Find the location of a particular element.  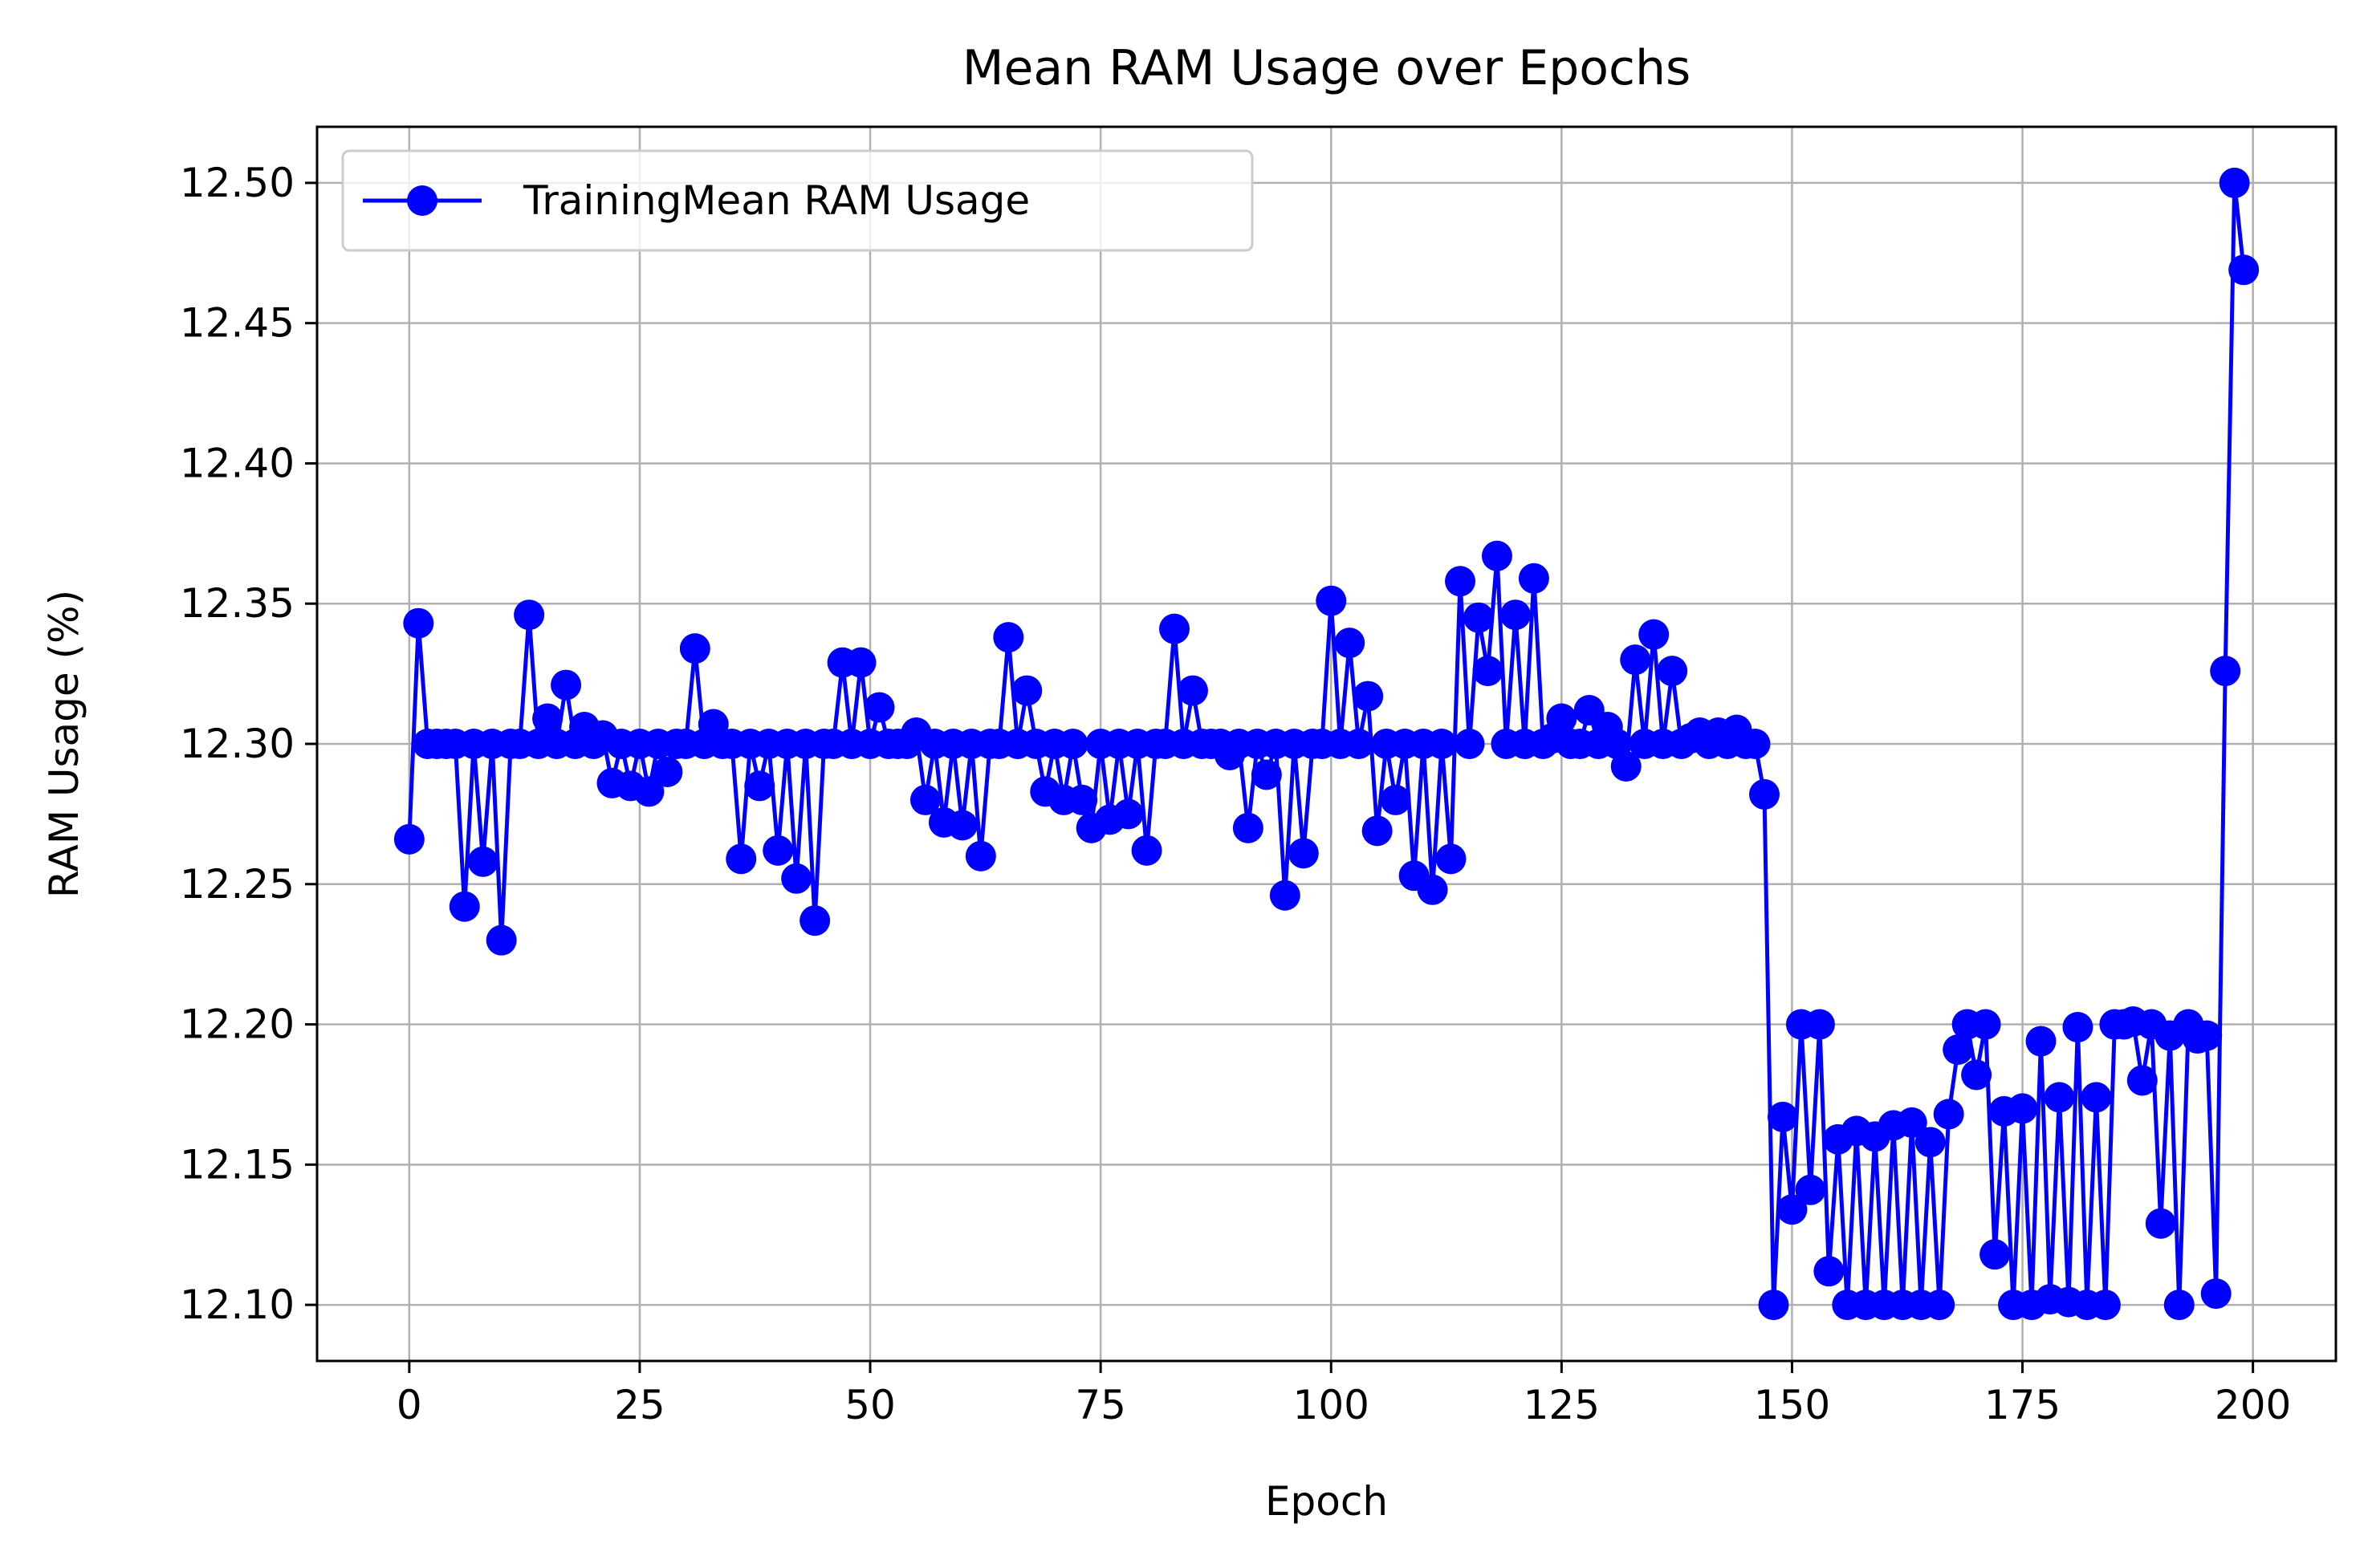

legend: TrainingMean RAM Usage is located at coordinates (797, 200).